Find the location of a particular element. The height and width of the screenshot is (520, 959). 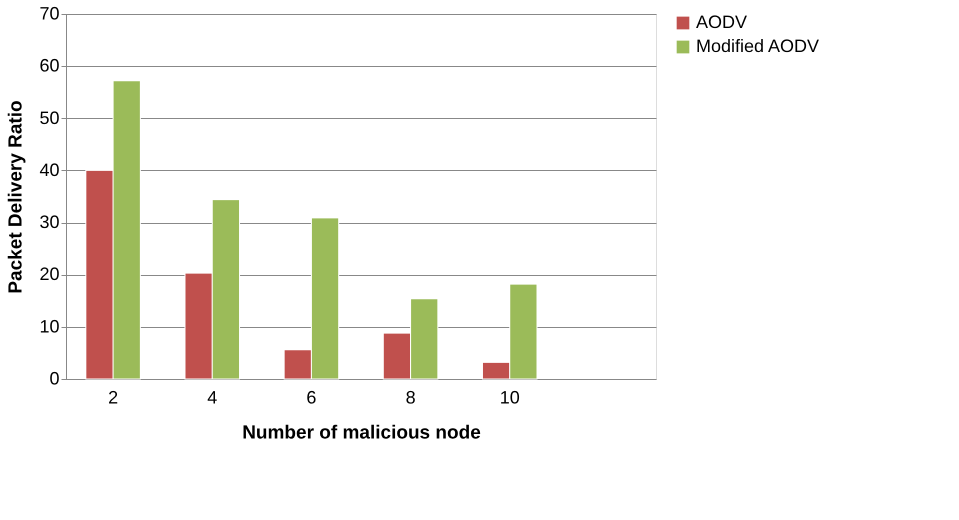

legend-label: Modified AODV is located at coordinates (758, 46).